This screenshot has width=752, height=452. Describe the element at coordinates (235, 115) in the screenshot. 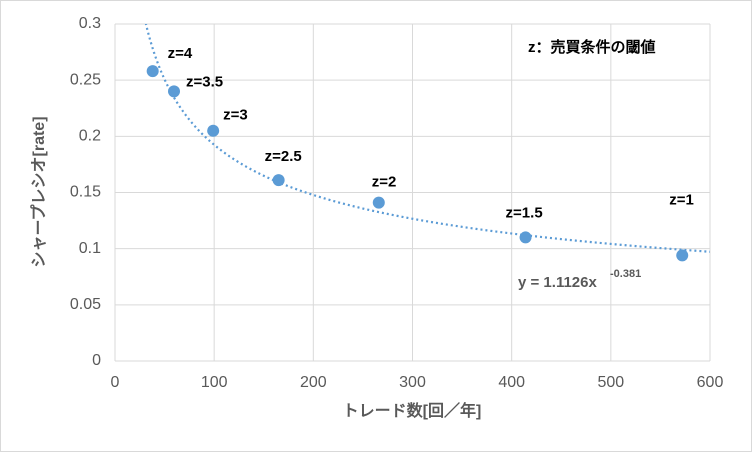

I see `point-label: z=3` at that location.